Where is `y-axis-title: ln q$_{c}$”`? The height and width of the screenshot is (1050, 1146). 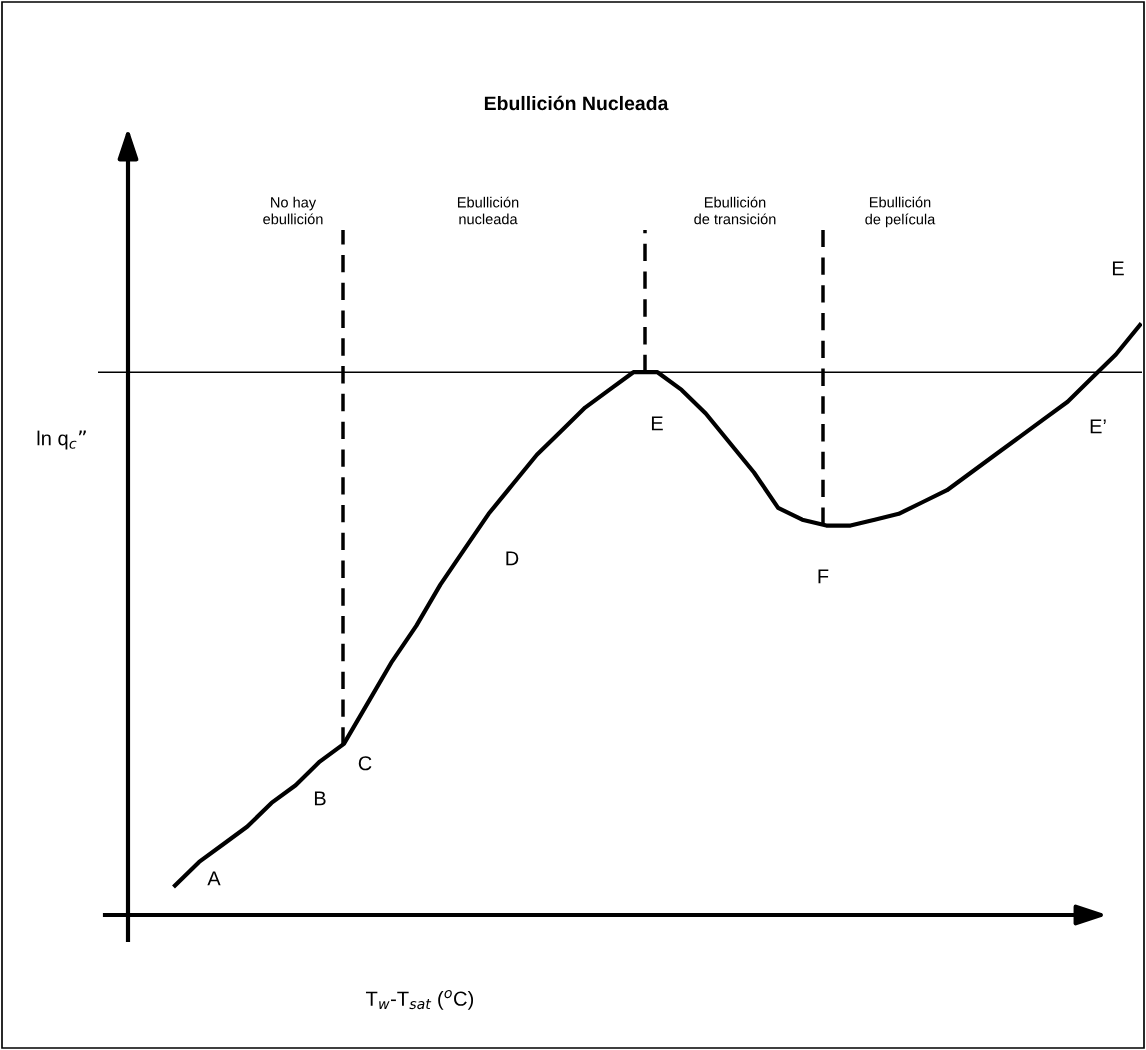 y-axis-title: ln q$_{c}$” is located at coordinates (61, 440).